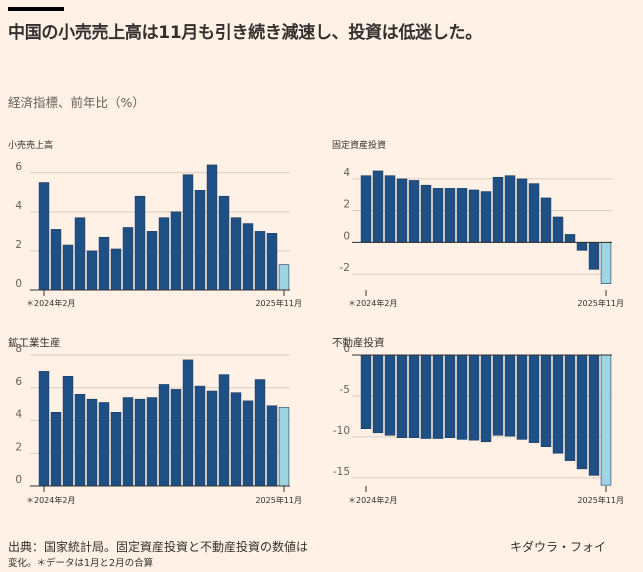  What do you see at coordinates (278, 500) in the screenshot?
I see `industrial-xlabel-end: 2025年11月` at bounding box center [278, 500].